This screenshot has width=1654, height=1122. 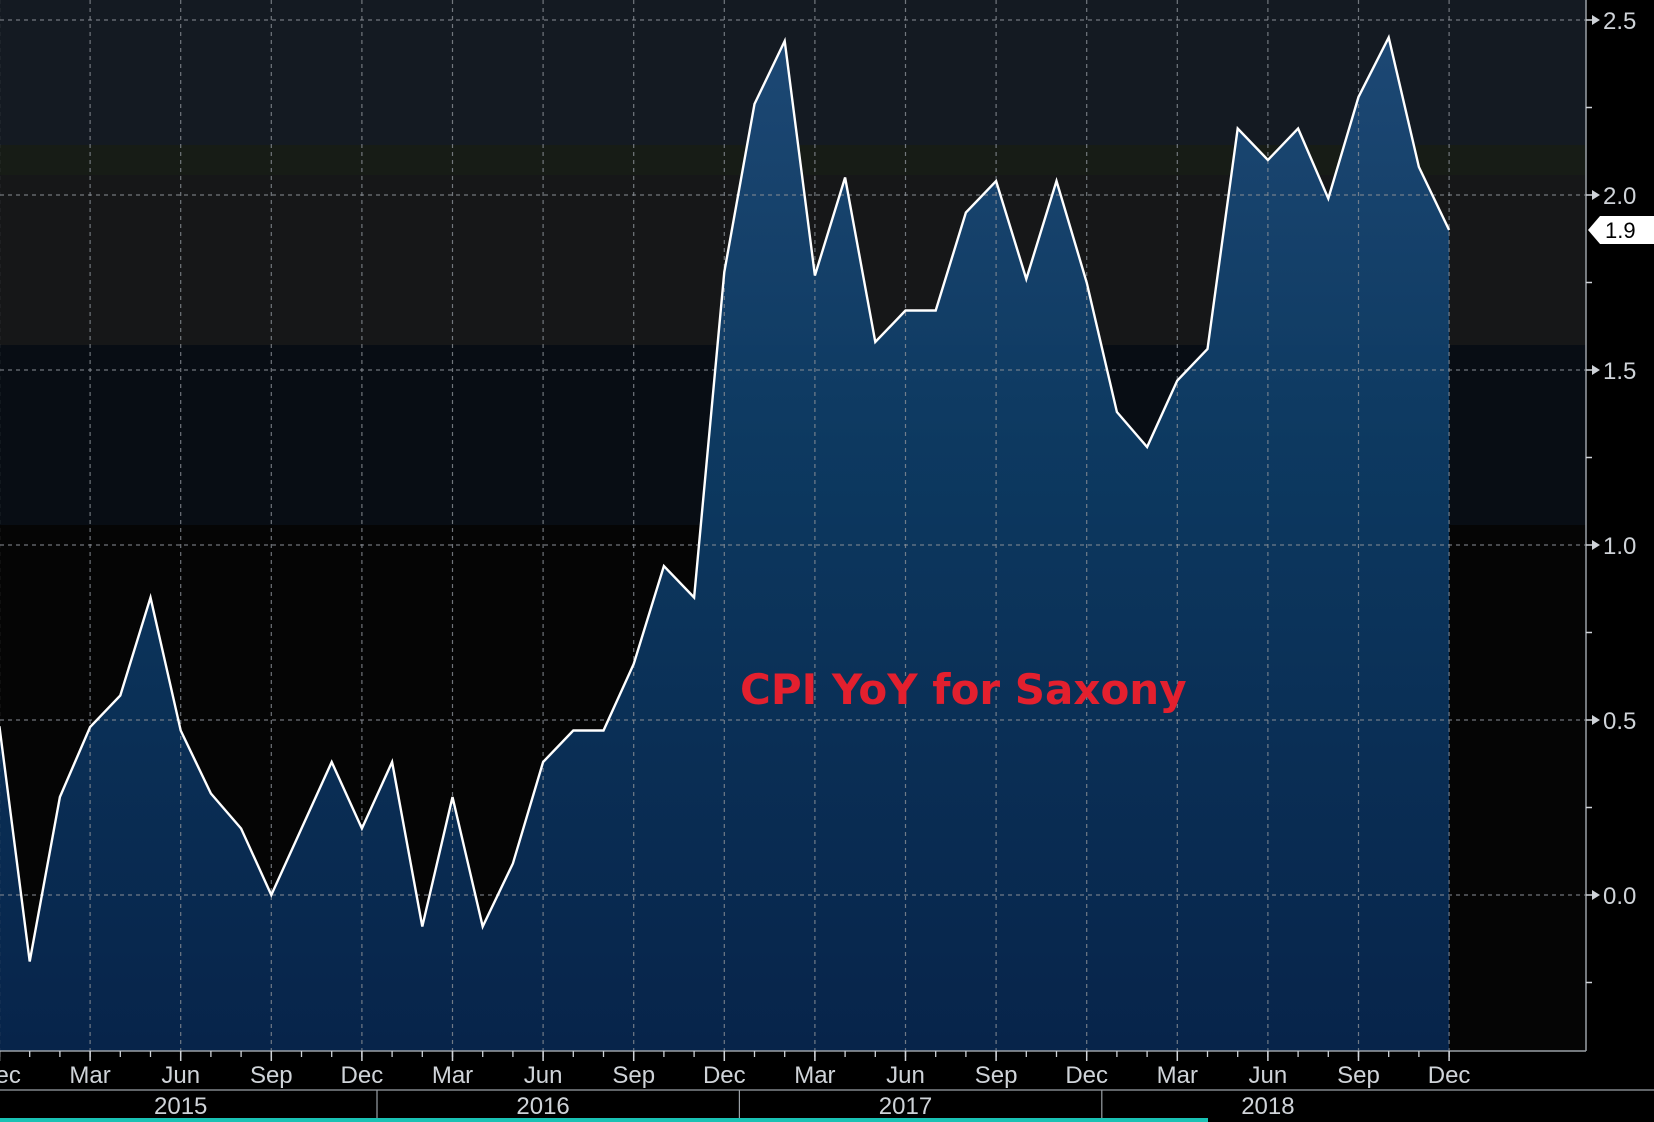 I want to click on last-value-marker: 1.9, so click(x=1621, y=230).